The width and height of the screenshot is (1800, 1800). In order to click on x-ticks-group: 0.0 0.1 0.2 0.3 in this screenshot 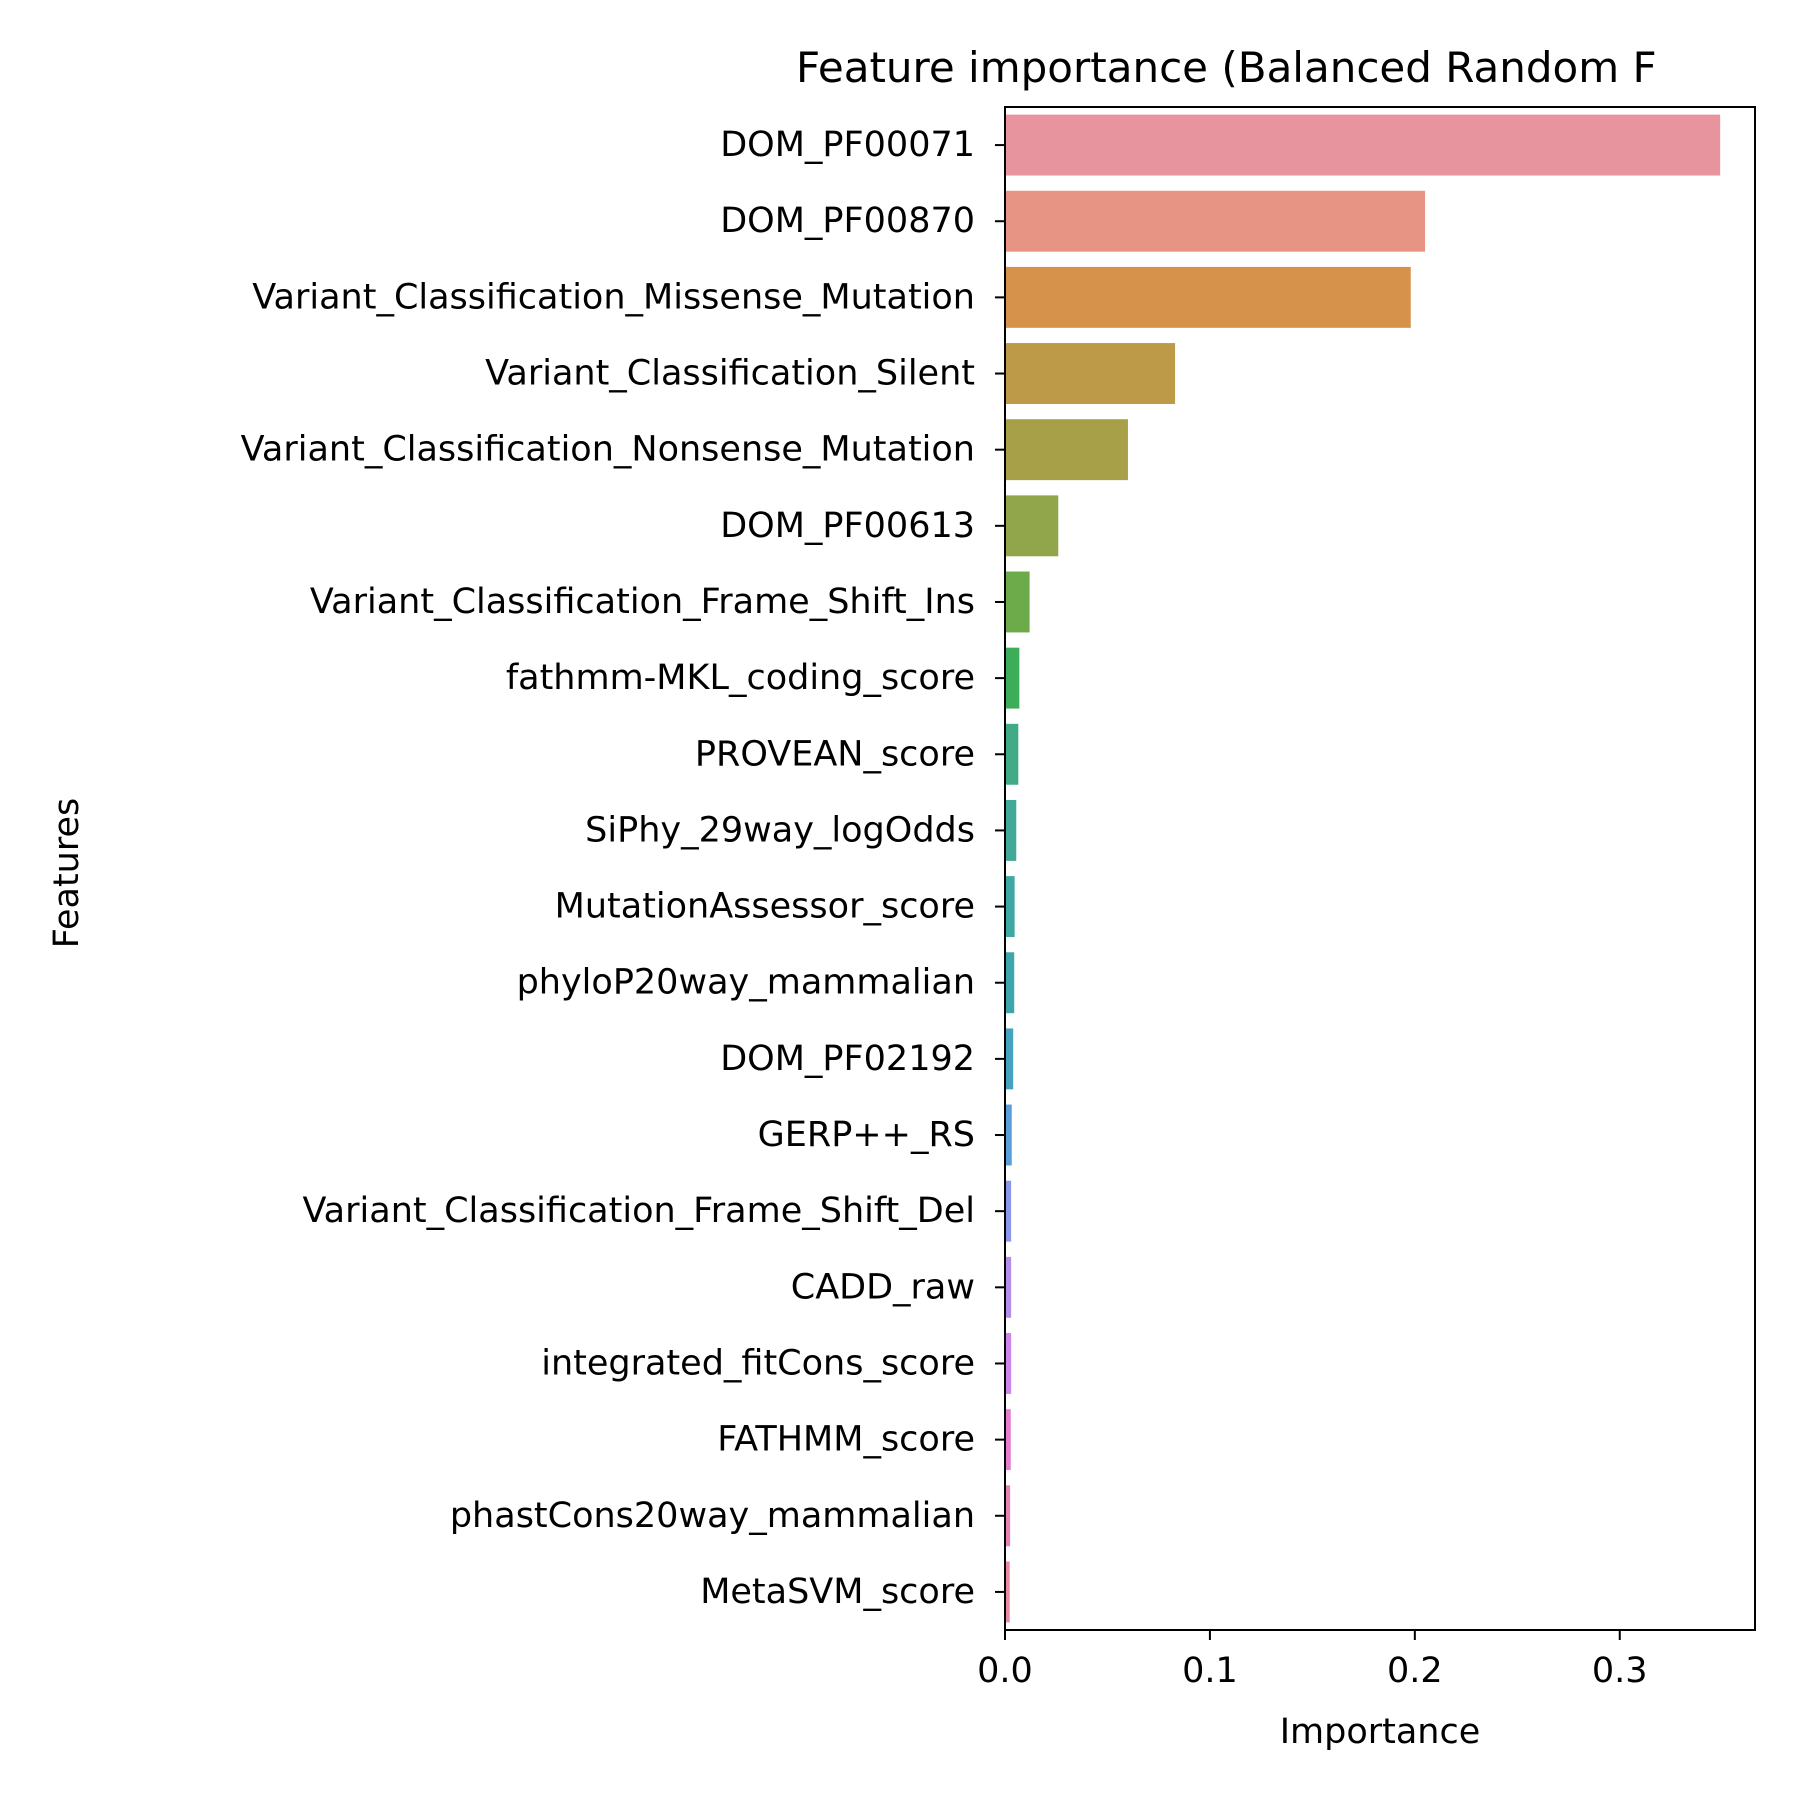, I will do `click(1312, 1660)`.